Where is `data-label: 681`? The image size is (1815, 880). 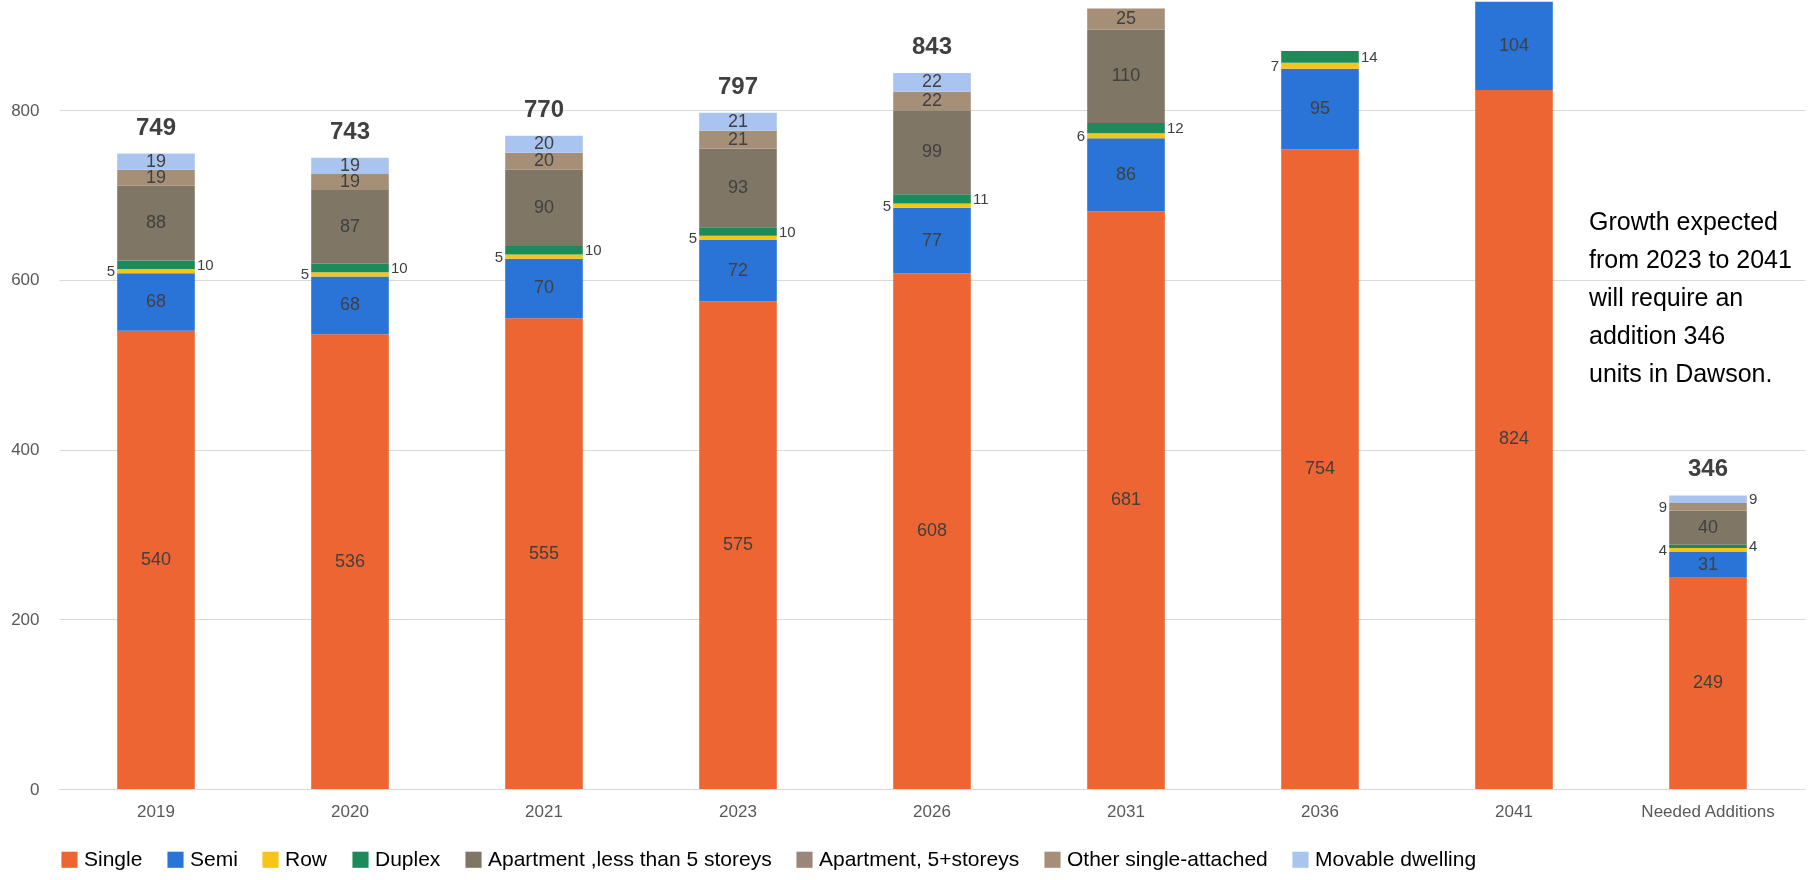
data-label: 681 is located at coordinates (1126, 499).